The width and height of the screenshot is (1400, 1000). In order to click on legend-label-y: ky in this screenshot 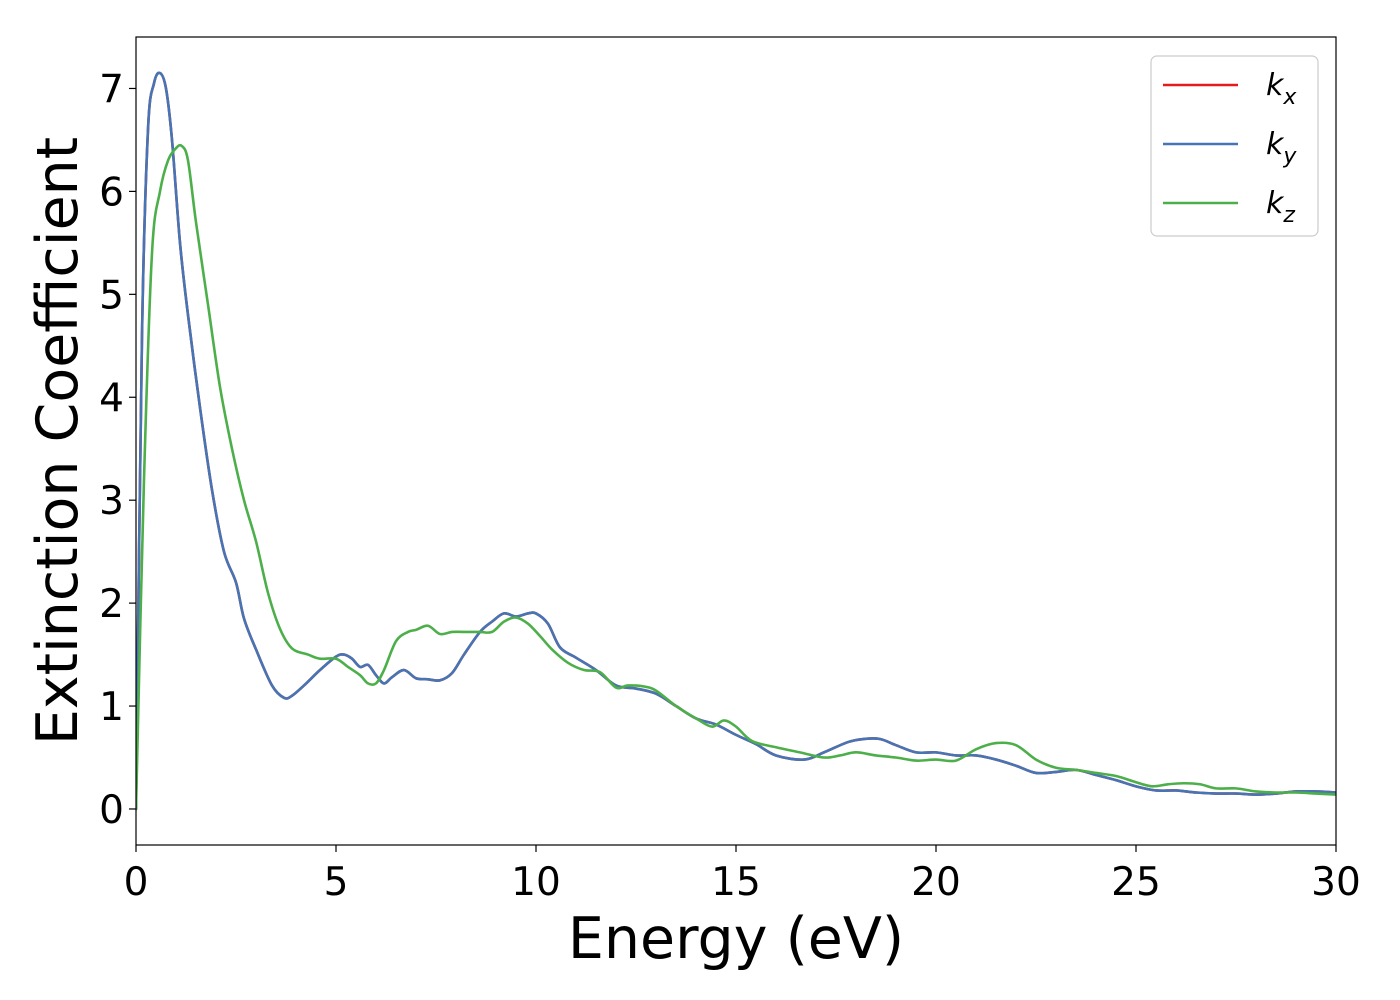, I will do `click(1281, 148)`.